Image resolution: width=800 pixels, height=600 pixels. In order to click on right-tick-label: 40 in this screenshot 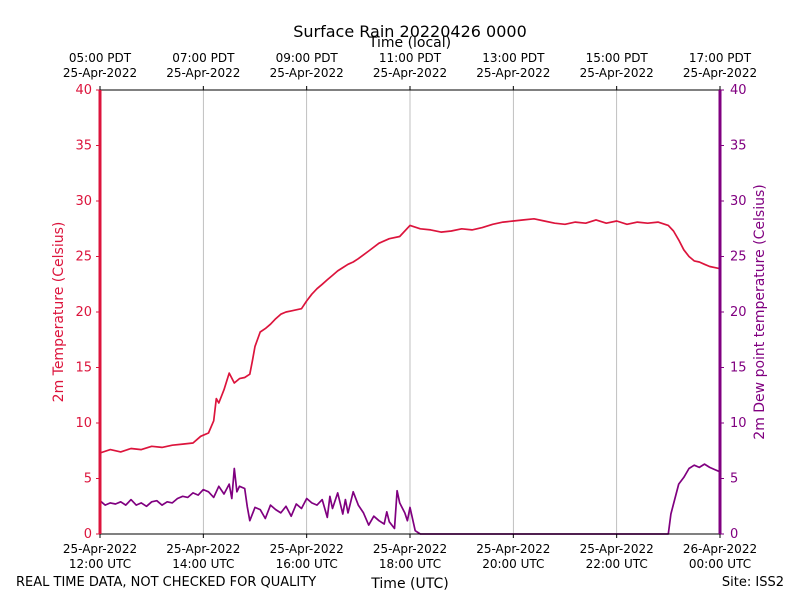, I will do `click(738, 90)`.